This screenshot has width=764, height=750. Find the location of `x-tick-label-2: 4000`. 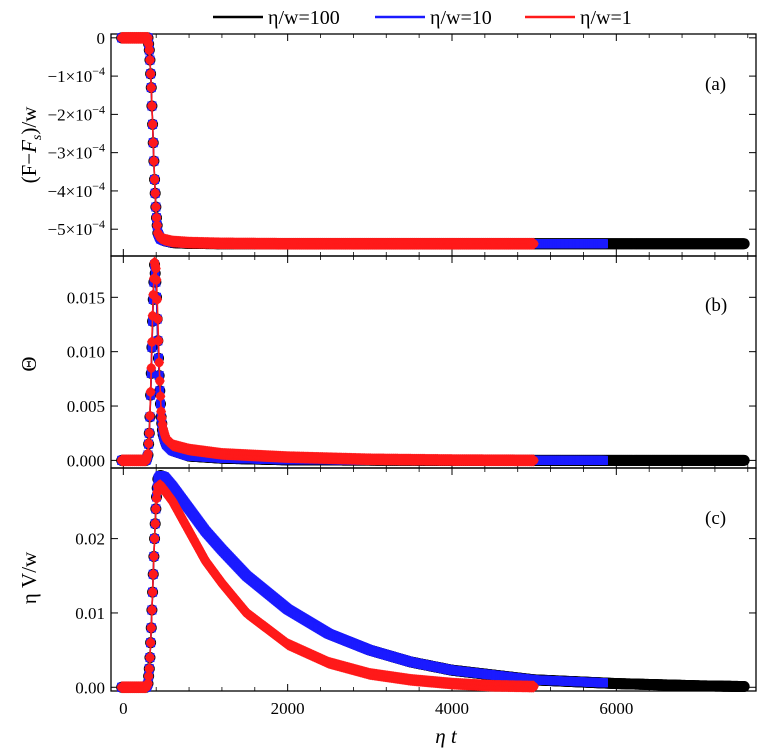

x-tick-label-2: 4000 is located at coordinates (452, 708).